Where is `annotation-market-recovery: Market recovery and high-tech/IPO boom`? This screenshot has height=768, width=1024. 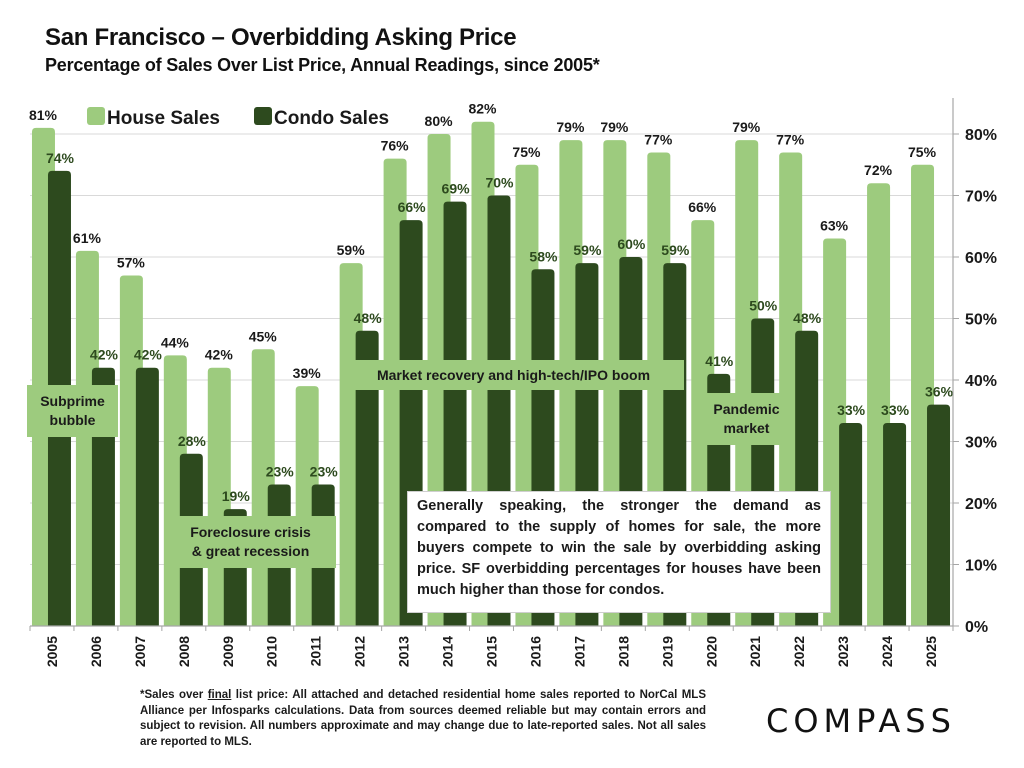
annotation-market-recovery: Market recovery and high-tech/IPO boom is located at coordinates (513, 375).